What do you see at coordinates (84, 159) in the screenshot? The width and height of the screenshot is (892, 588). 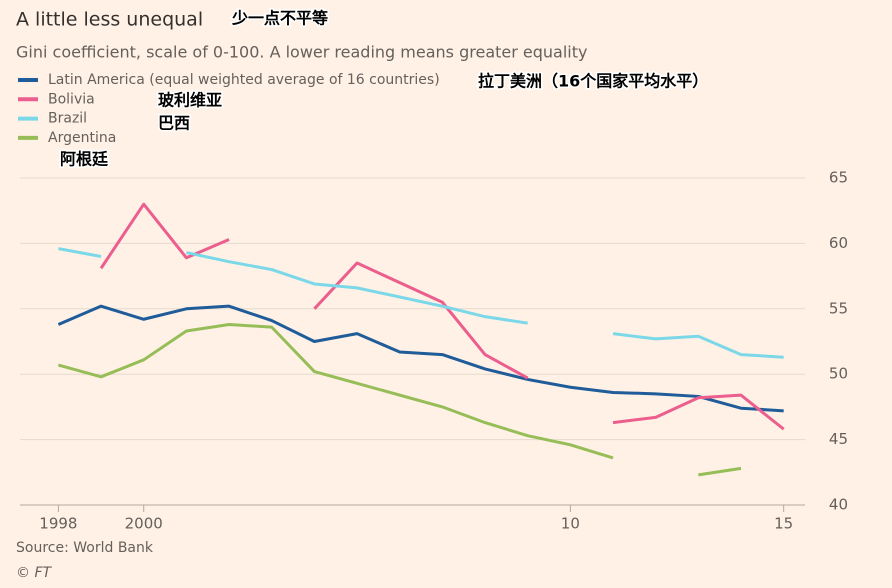 I see `annotation: 阿根廷` at bounding box center [84, 159].